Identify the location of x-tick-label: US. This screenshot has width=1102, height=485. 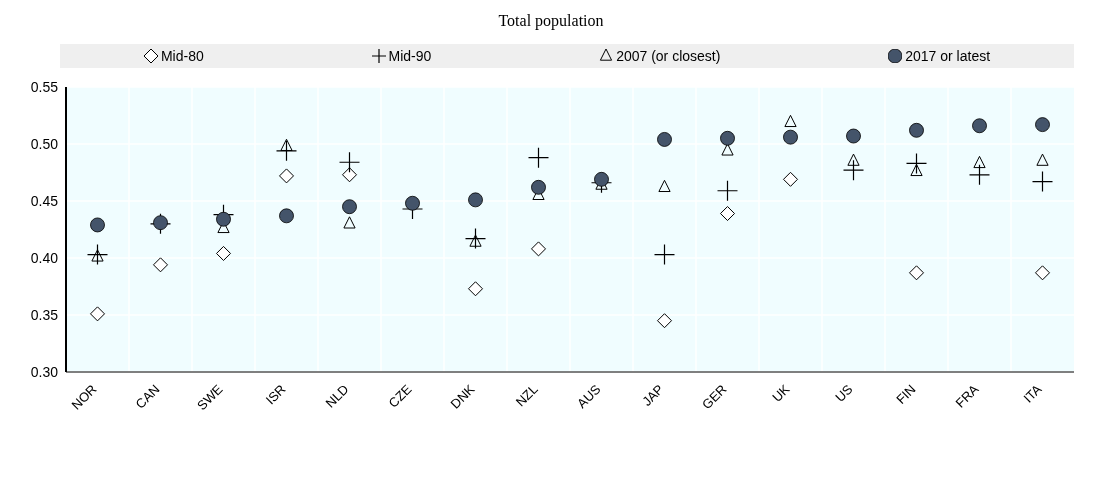
(844, 393).